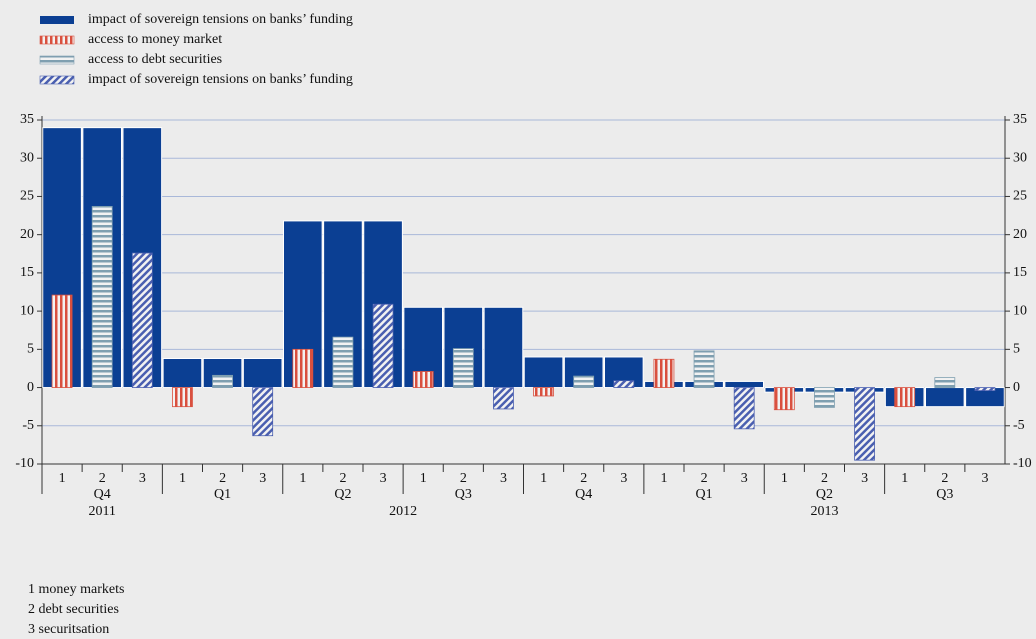 The image size is (1036, 639). Describe the element at coordinates (30, 349) in the screenshot. I see `y-tick-label: 5` at that location.